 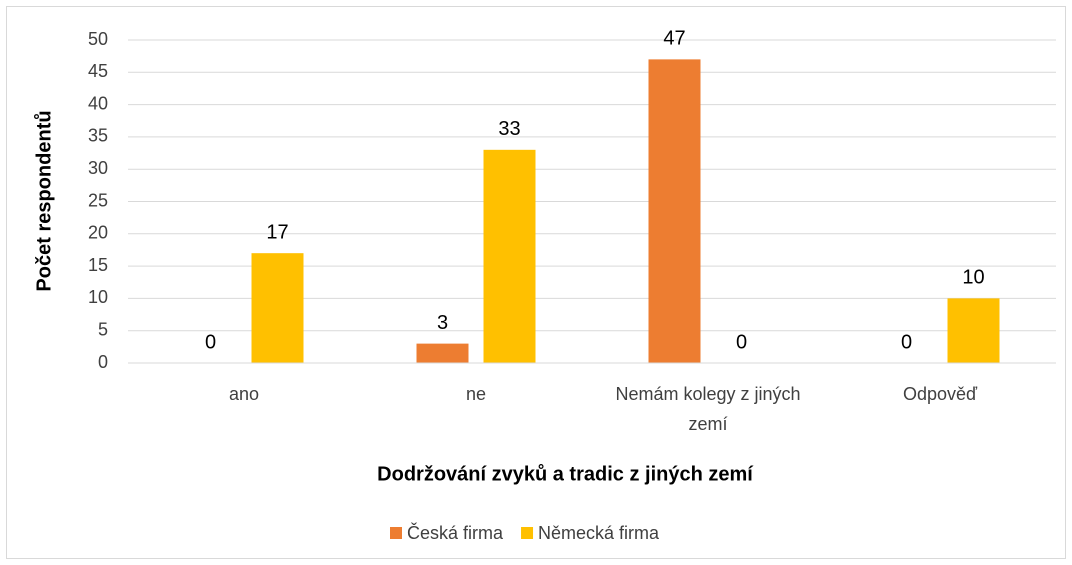 What do you see at coordinates (455, 532) in the screenshot?
I see `legend-label: Česká firma` at bounding box center [455, 532].